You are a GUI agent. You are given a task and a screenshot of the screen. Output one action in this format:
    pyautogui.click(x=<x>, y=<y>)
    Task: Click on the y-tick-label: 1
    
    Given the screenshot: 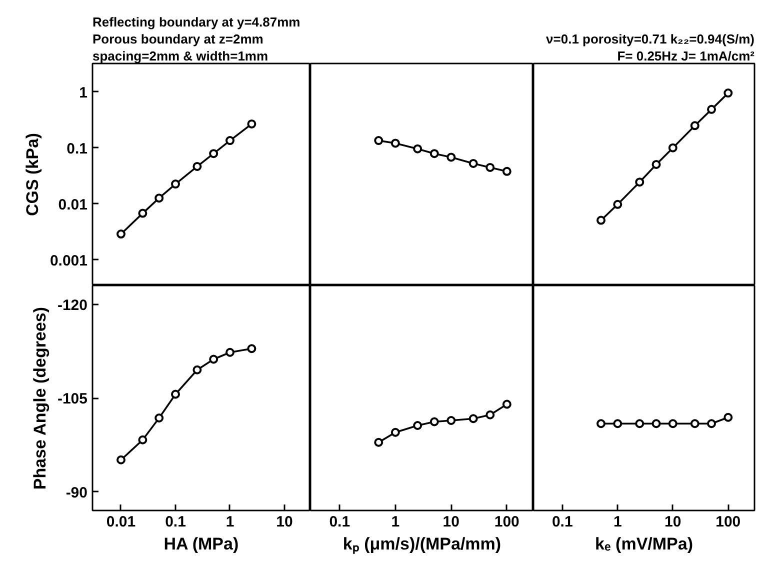 What is the action you would take?
    pyautogui.click(x=83, y=93)
    